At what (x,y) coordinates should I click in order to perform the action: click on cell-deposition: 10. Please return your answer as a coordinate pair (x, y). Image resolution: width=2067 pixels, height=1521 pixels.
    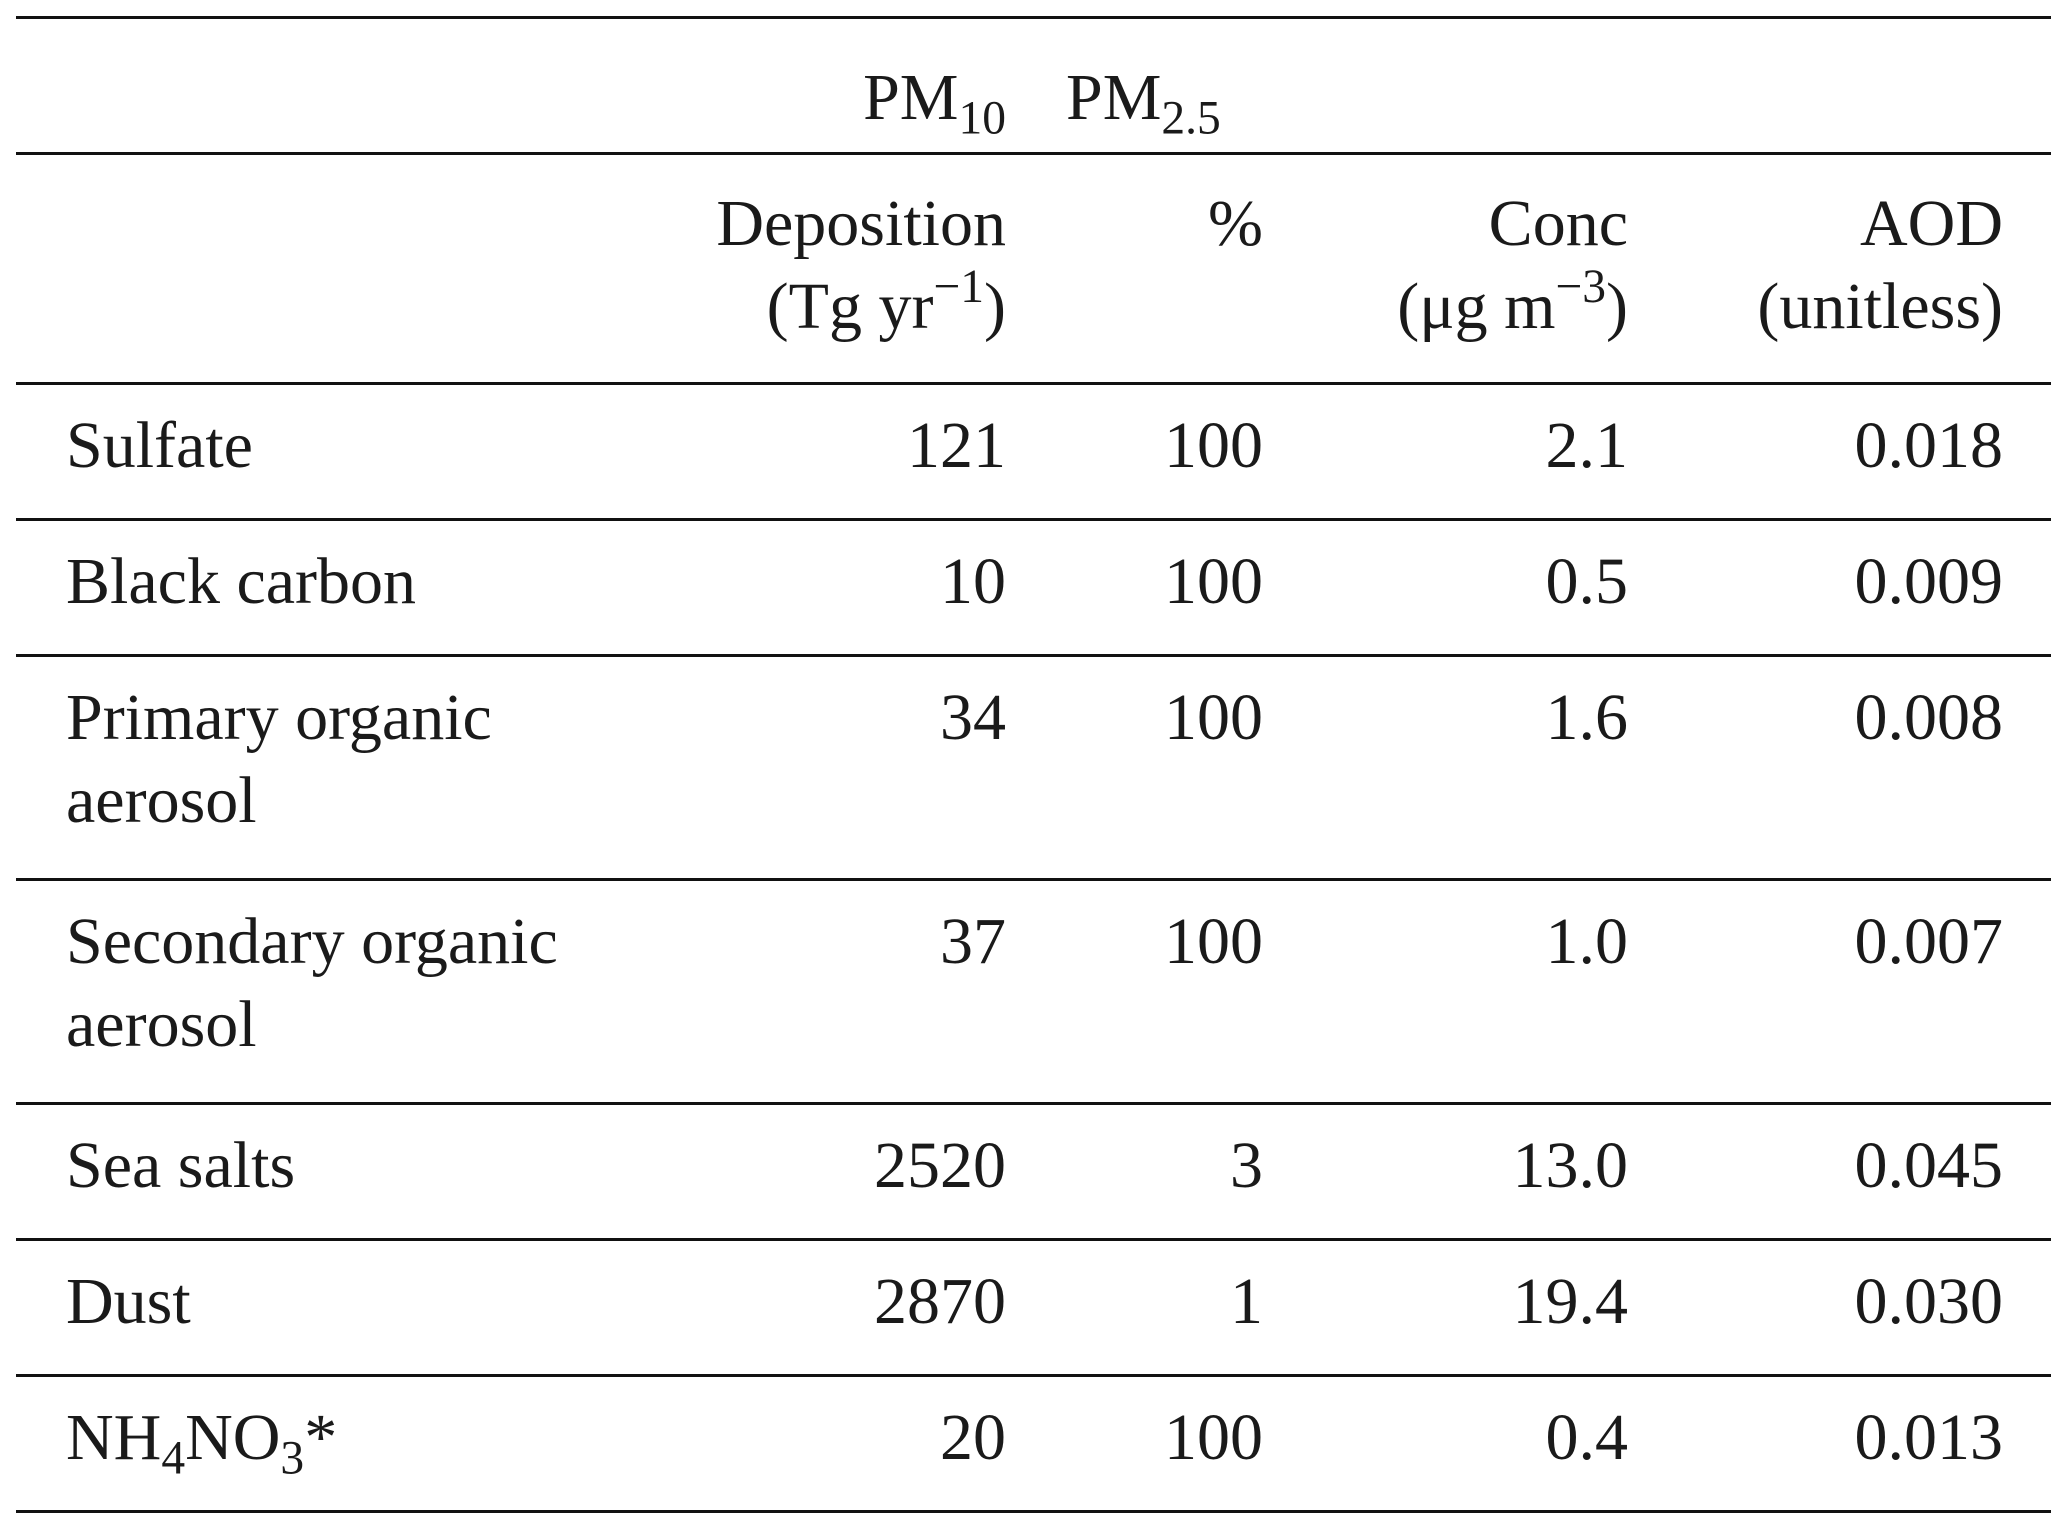
    Looking at the image, I should click on (973, 581).